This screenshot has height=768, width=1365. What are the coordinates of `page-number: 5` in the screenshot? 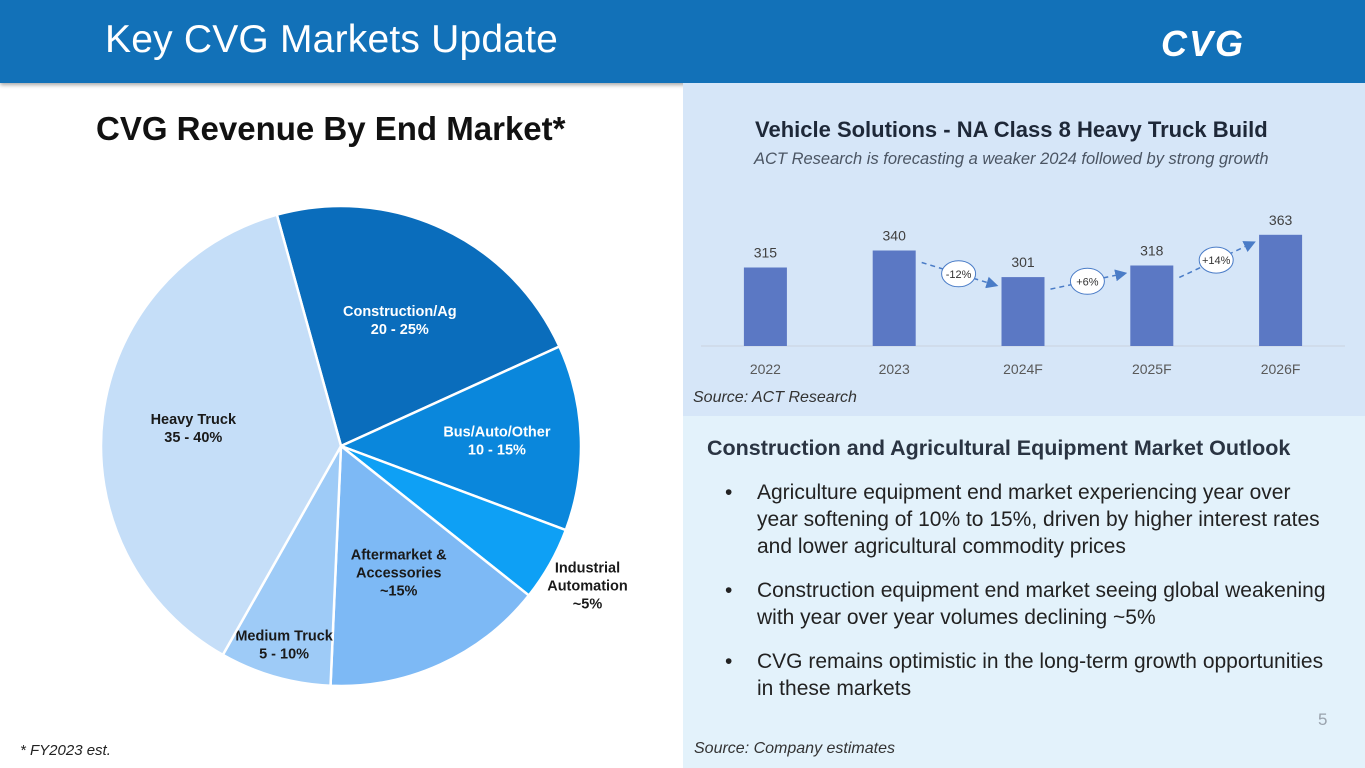 It's located at (1323, 719).